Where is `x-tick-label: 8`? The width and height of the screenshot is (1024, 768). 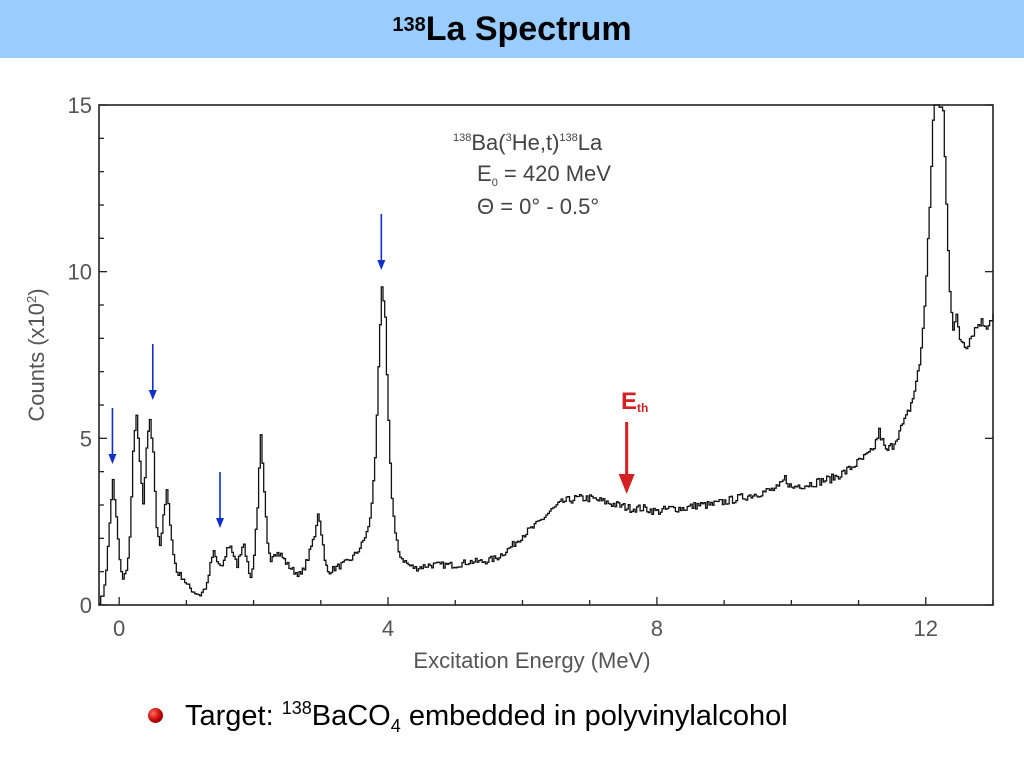
x-tick-label: 8 is located at coordinates (657, 628).